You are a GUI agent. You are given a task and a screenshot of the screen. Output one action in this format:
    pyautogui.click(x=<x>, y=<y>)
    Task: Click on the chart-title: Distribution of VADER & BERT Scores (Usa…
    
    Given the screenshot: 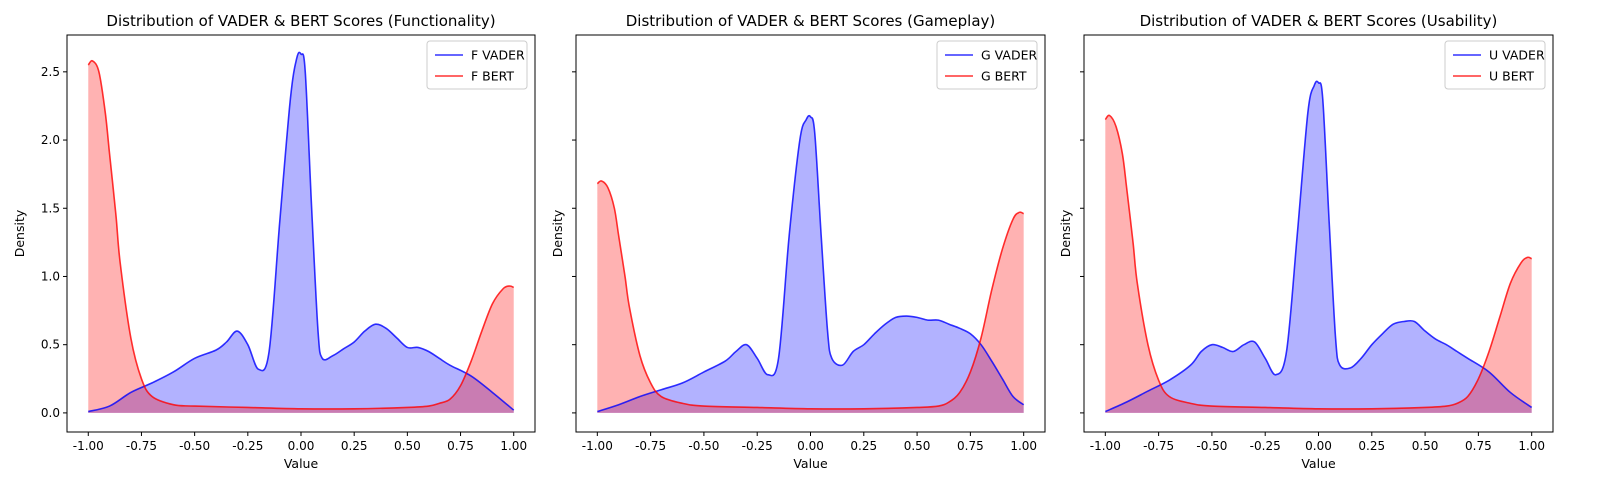 What is the action you would take?
    pyautogui.click(x=1319, y=21)
    